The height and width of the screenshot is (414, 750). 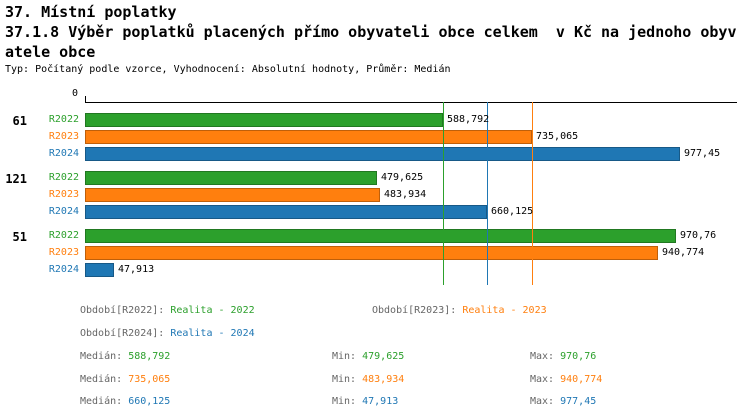 What do you see at coordinates (19, 121) in the screenshot?
I see `group-label-61: 61` at bounding box center [19, 121].